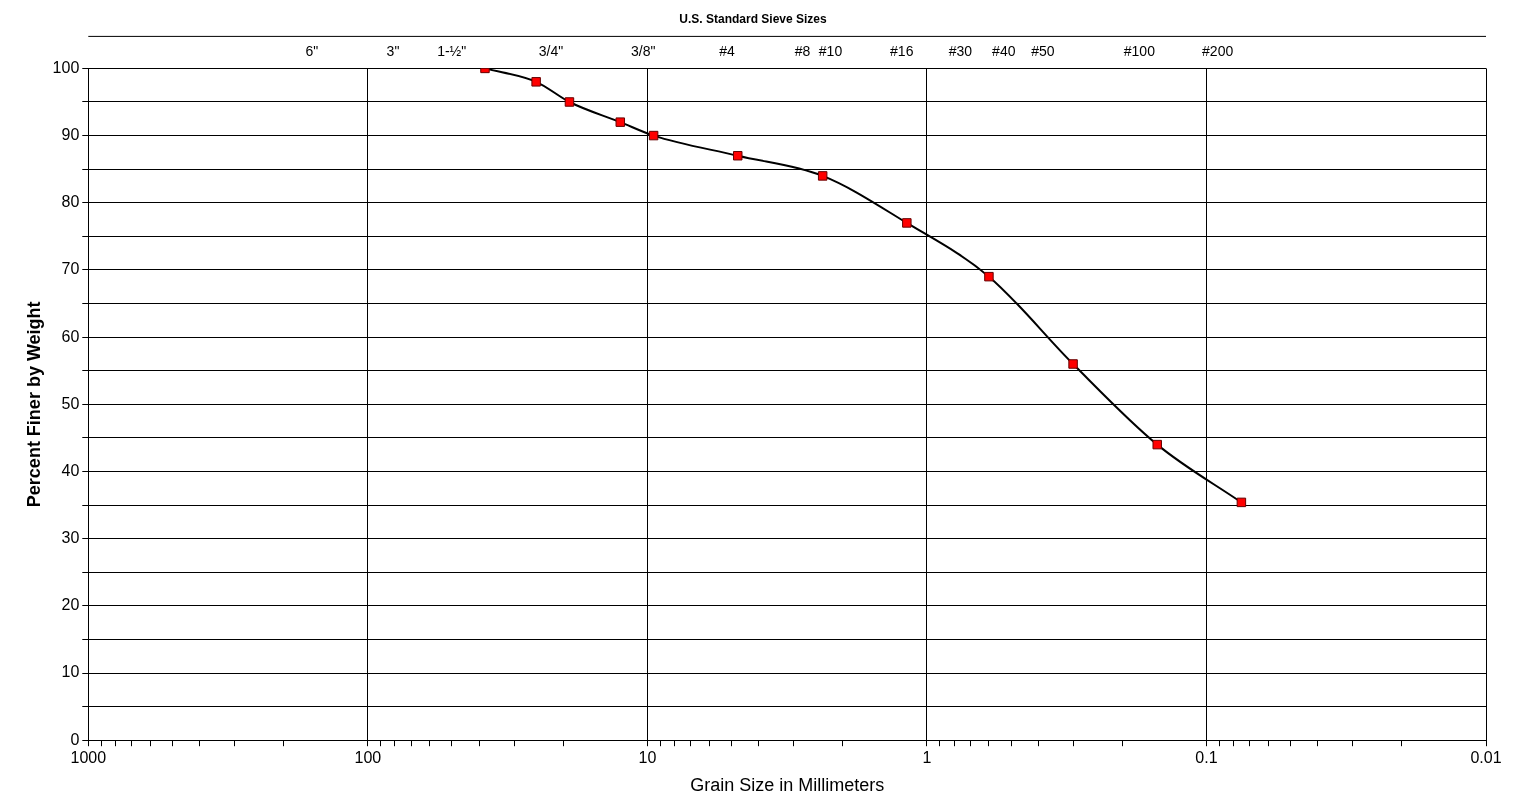  Describe the element at coordinates (802, 51) in the screenshot. I see `text: #8` at that location.